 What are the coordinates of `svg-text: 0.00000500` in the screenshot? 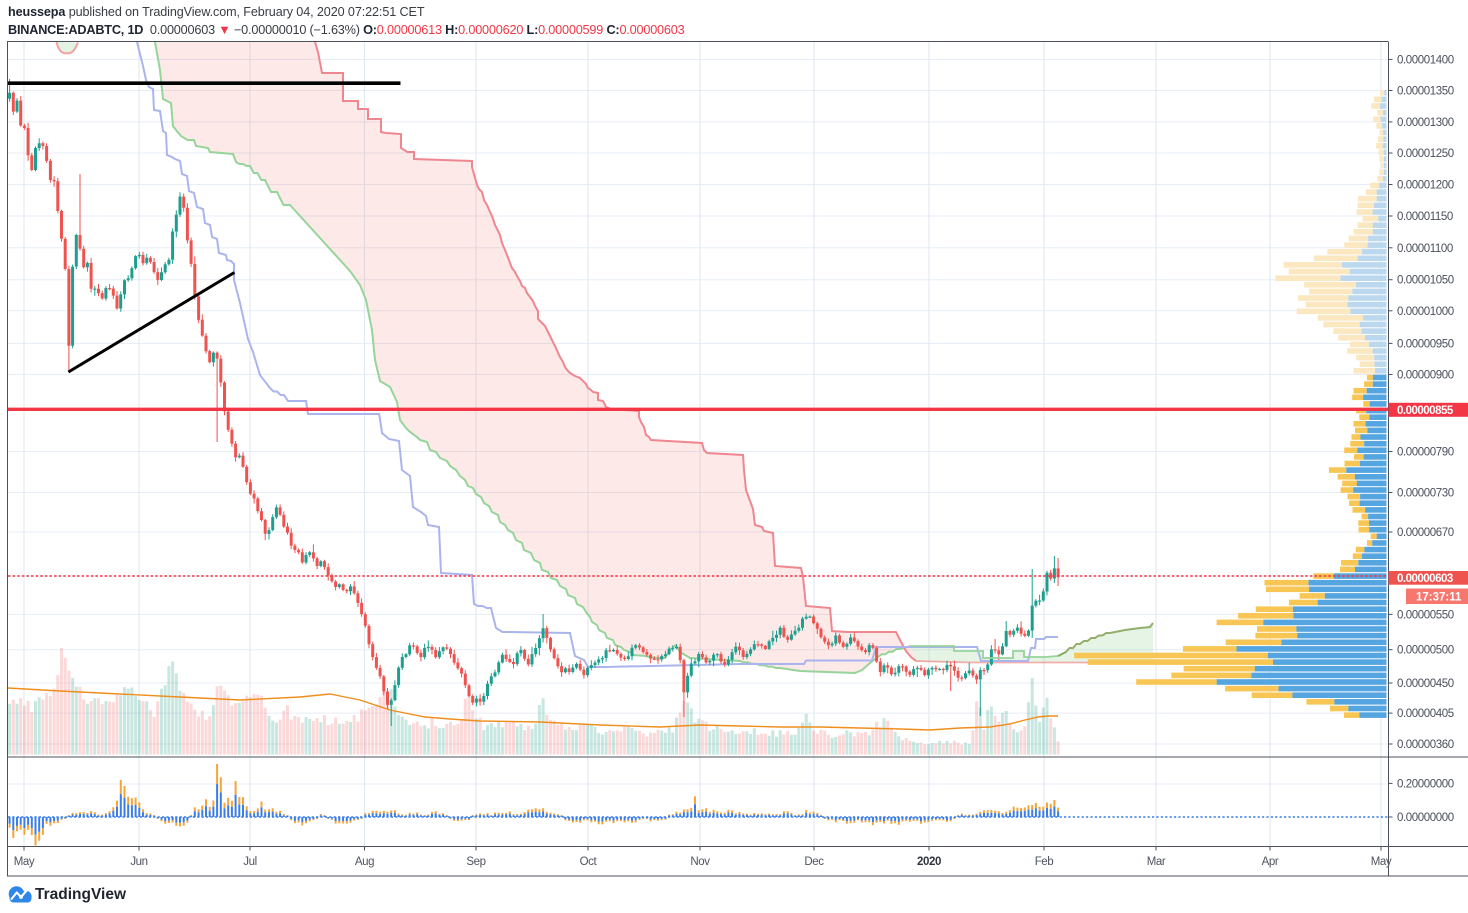 It's located at (1425, 651).